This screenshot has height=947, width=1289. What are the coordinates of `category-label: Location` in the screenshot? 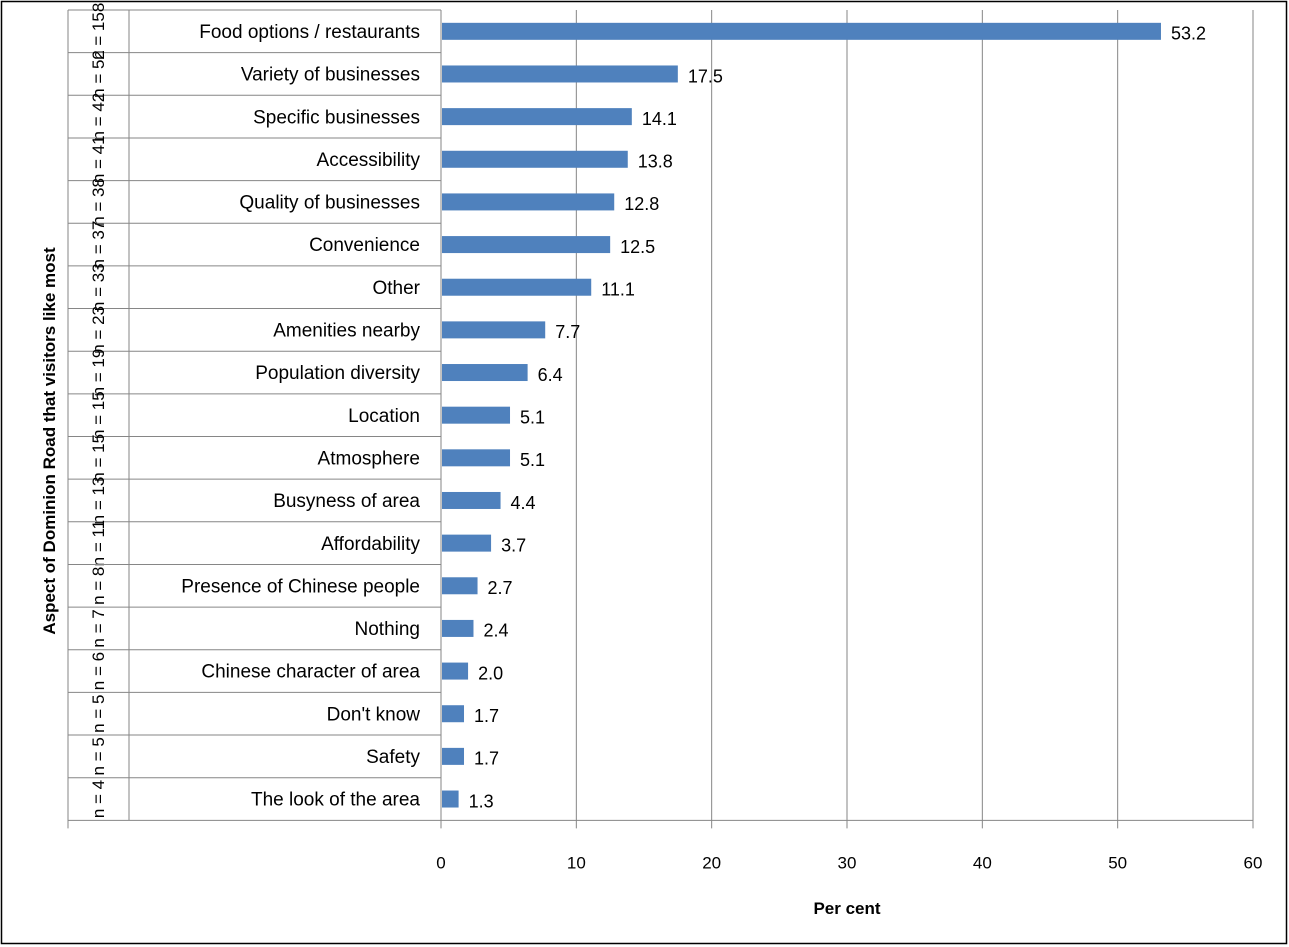 It's located at (384, 416).